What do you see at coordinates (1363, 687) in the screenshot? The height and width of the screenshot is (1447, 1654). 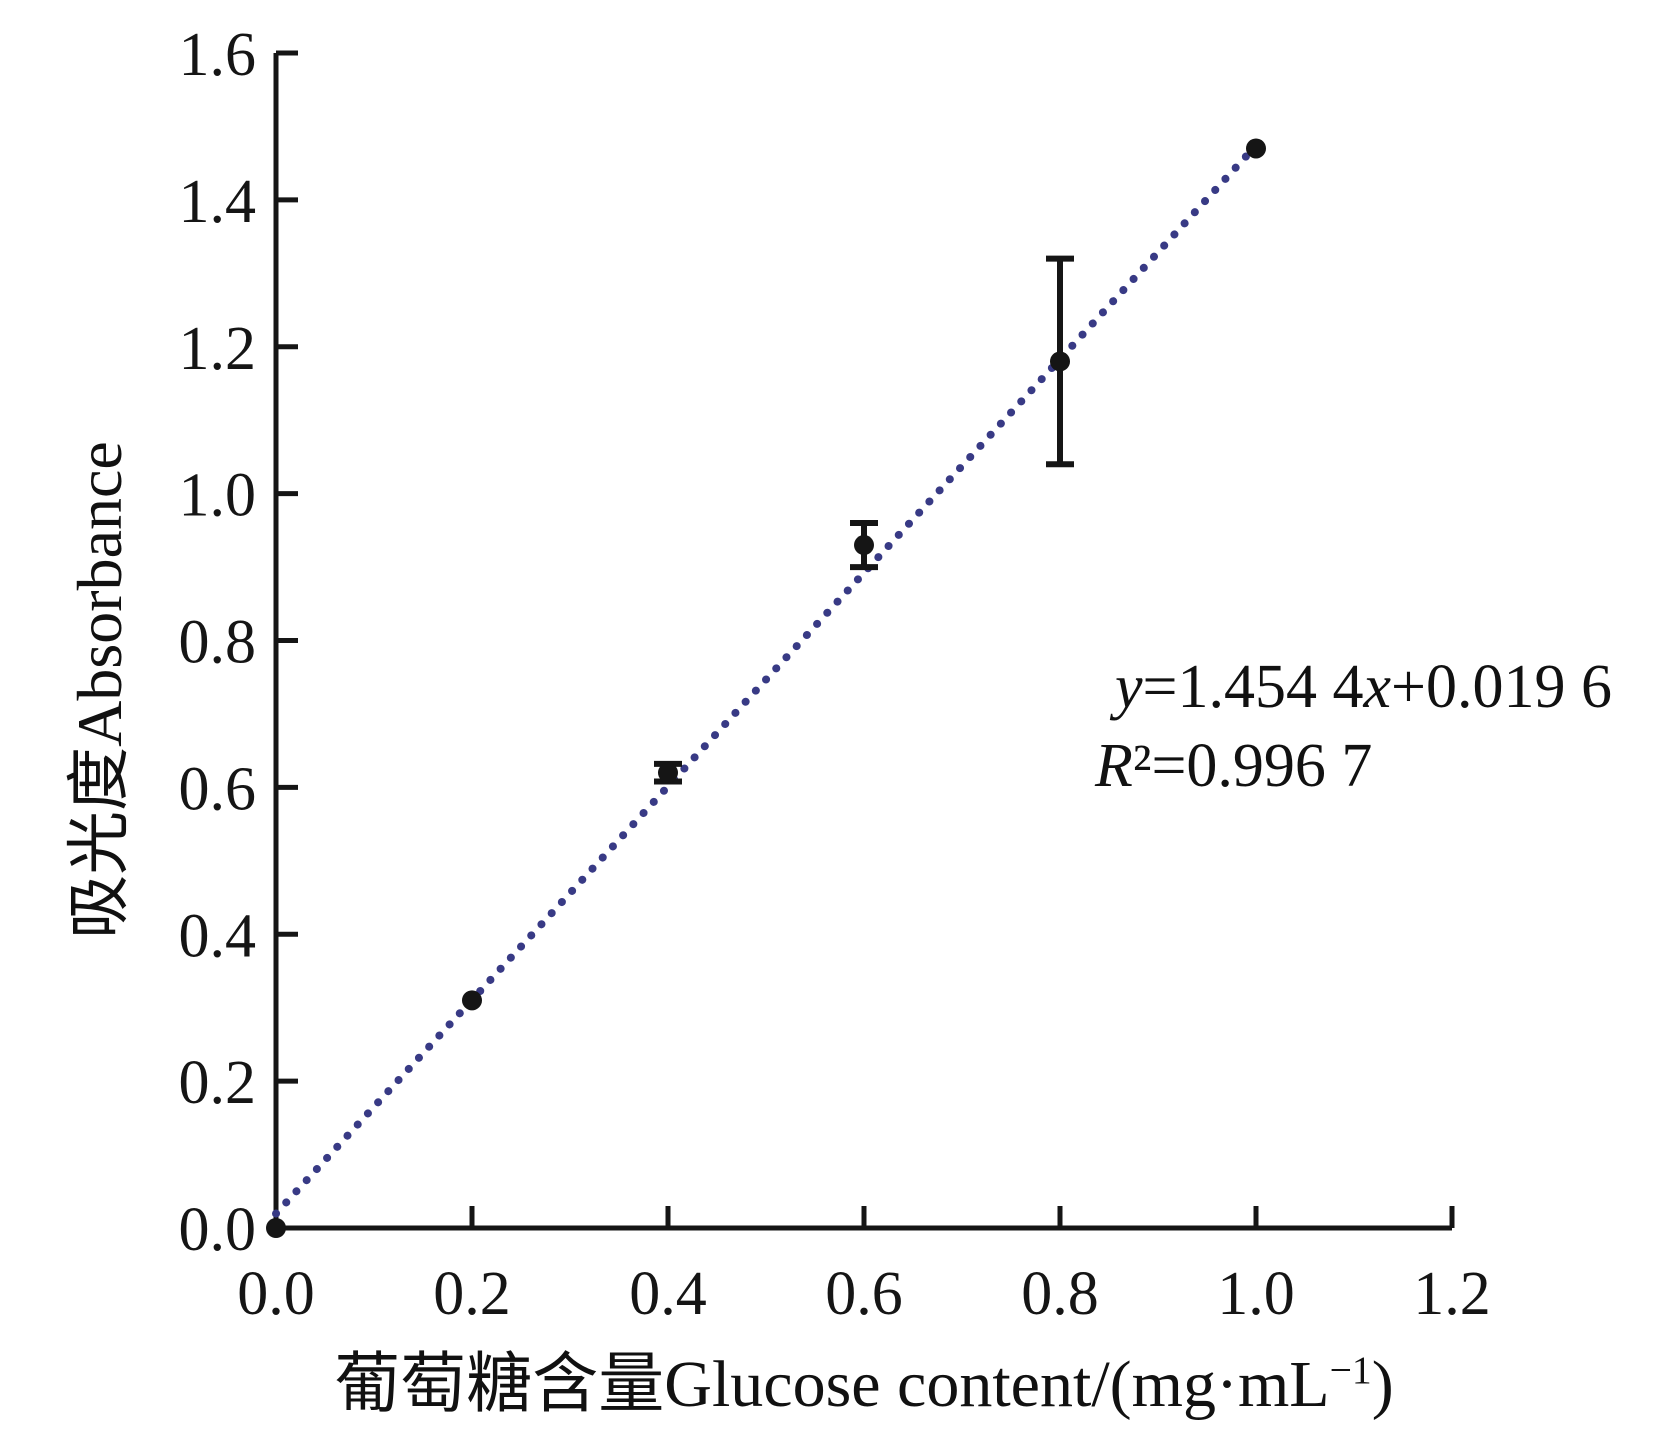 I see `regression-equation: y=1.454 4x+0.019 6` at bounding box center [1363, 687].